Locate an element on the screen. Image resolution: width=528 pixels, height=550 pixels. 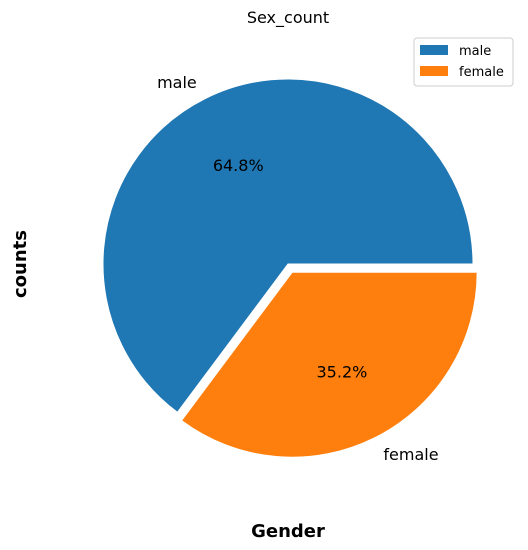
chart-title: Sex_count is located at coordinates (288, 18).